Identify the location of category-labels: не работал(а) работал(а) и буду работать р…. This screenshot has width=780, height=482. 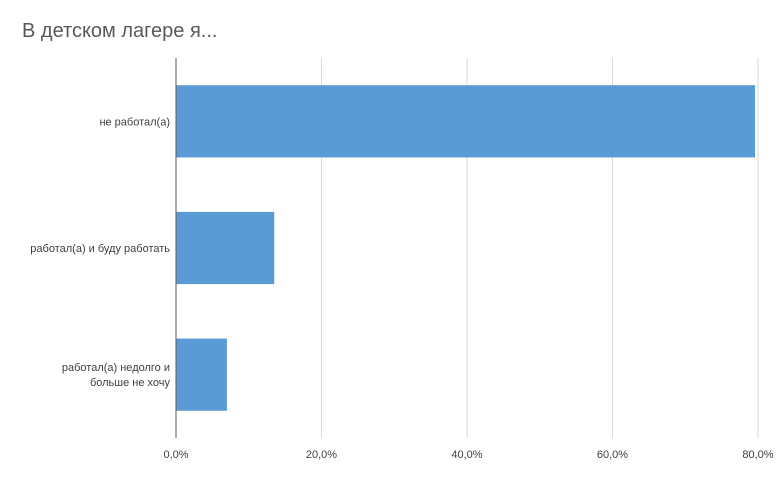
(100, 252).